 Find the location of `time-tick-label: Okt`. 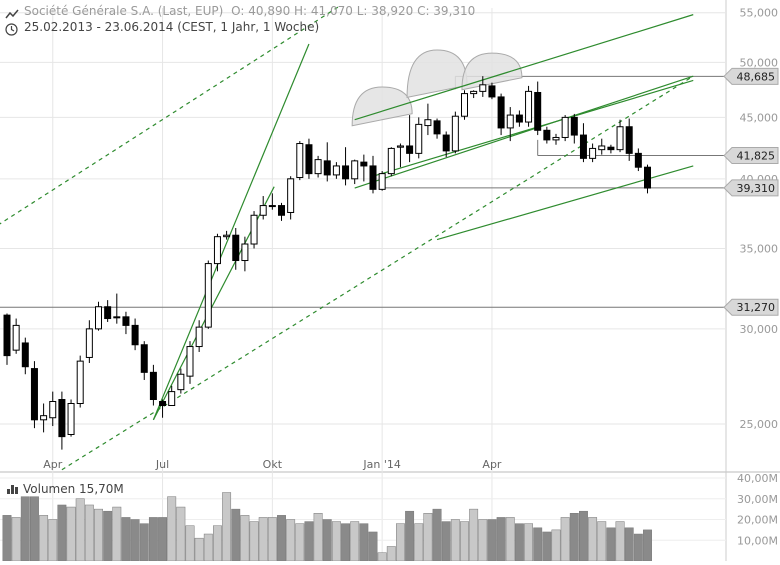

time-tick-label: Okt is located at coordinates (273, 464).